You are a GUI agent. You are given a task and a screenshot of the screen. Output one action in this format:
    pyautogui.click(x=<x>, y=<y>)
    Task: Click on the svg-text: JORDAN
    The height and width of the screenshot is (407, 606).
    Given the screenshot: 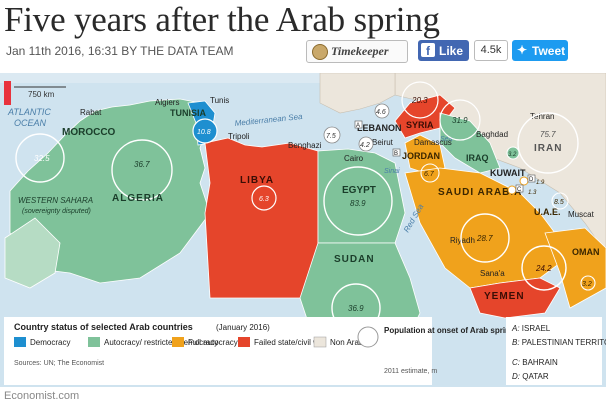 What is the action you would take?
    pyautogui.click(x=421, y=156)
    